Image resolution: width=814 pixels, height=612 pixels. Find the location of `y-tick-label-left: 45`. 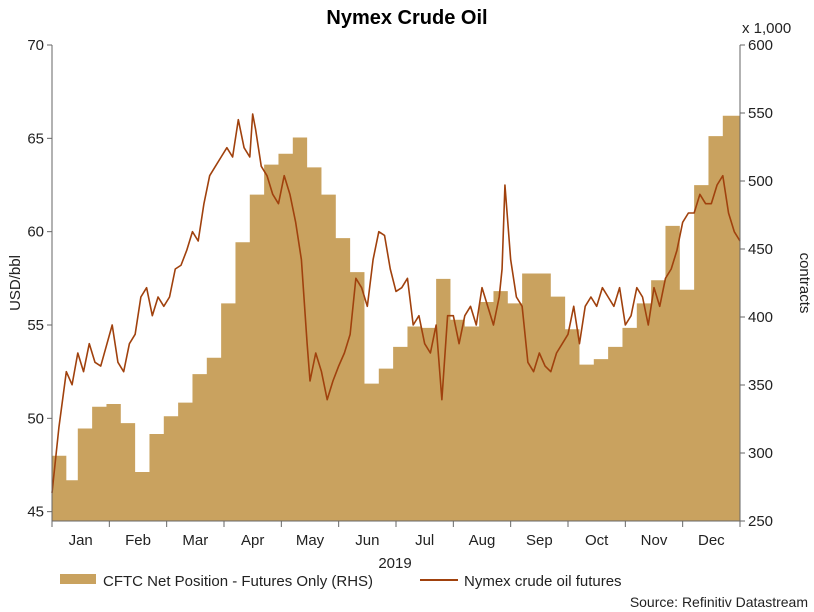

y-tick-label-left: 45 is located at coordinates (35, 512).